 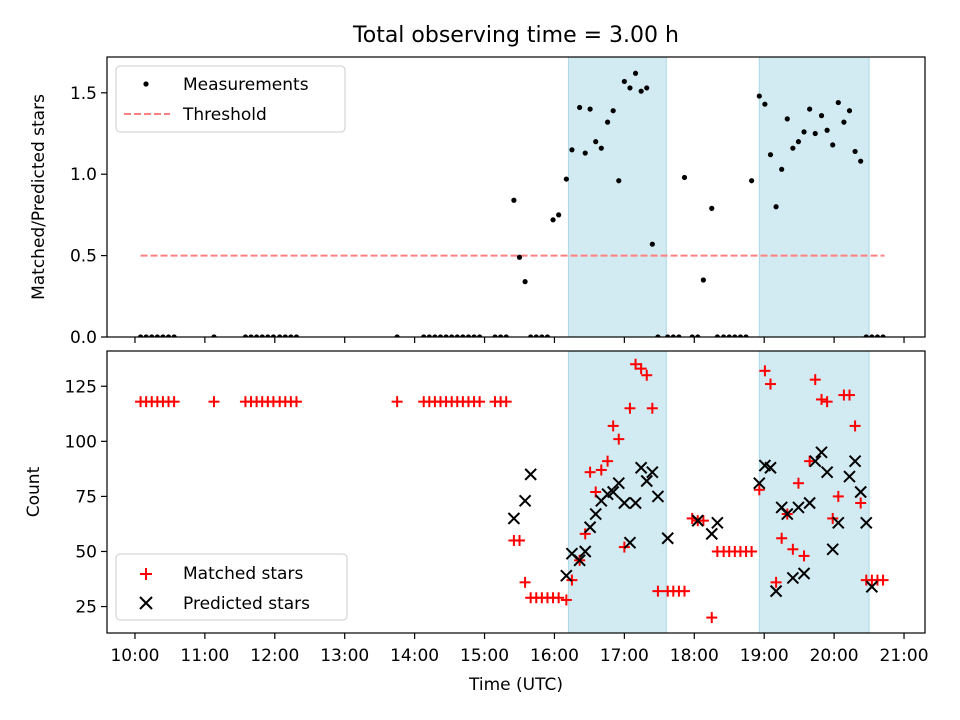 I want to click on bottom-y-axis: 25 50 75 100 125, so click(x=86, y=497).